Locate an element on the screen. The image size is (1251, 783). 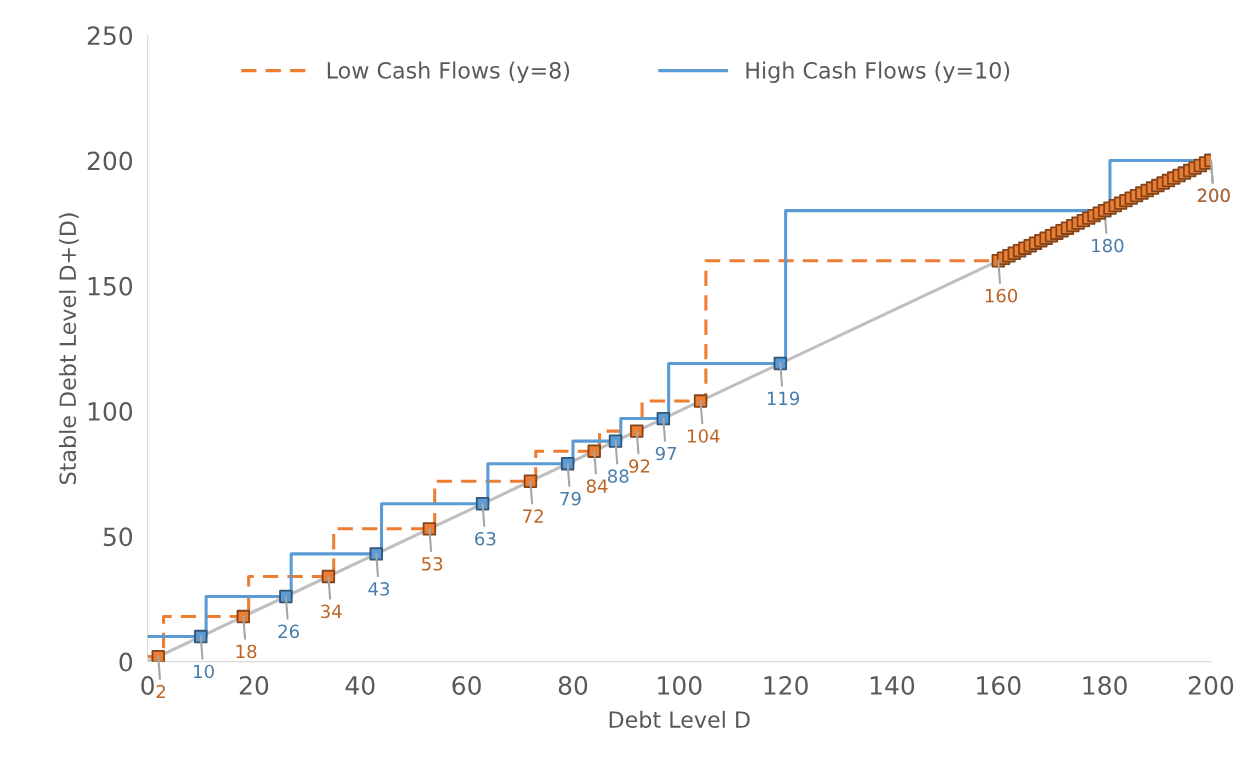
x-tick-label: 140 is located at coordinates (892, 685).